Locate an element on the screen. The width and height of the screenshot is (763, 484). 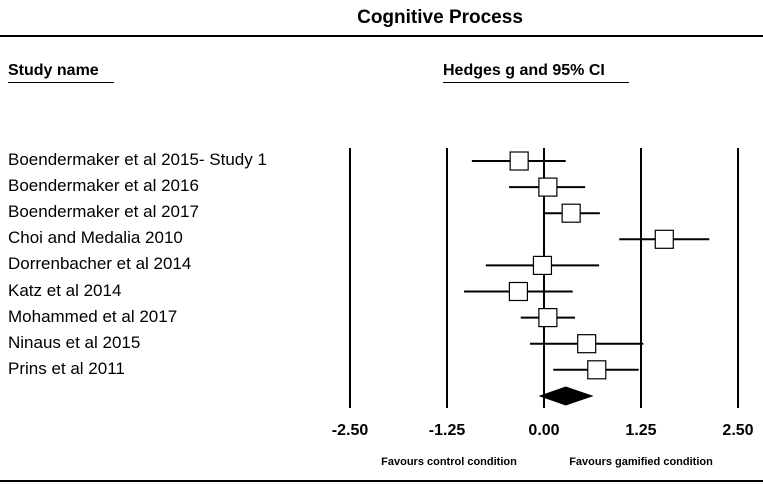
effect-size-header-underline is located at coordinates (536, 82).